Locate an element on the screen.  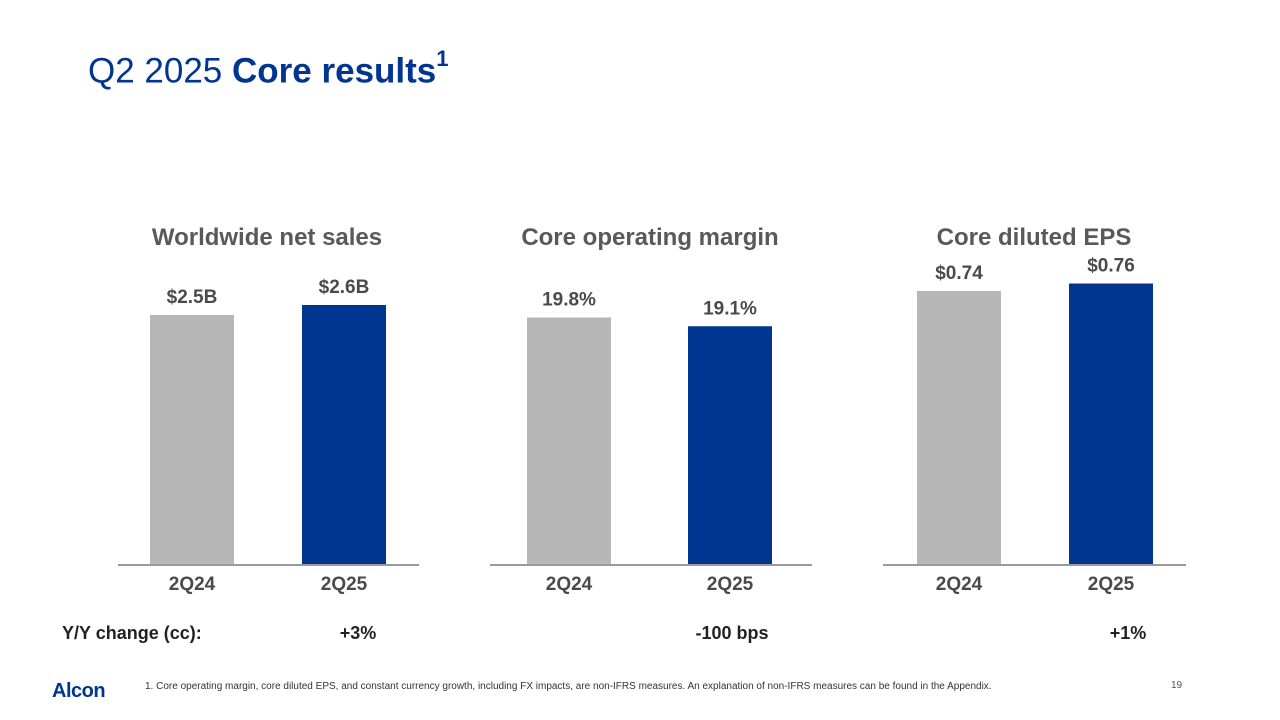
worldwide-net-sales-value-label-2q25: $2.6B is located at coordinates (344, 287).